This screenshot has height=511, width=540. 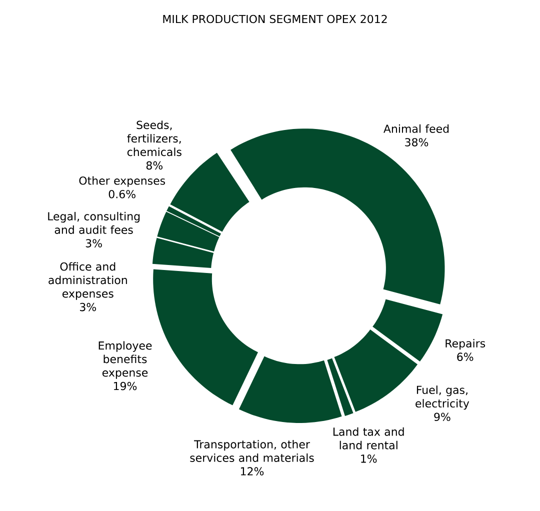 I want to click on slice-label: Land tax and land rental, so click(x=368, y=438).